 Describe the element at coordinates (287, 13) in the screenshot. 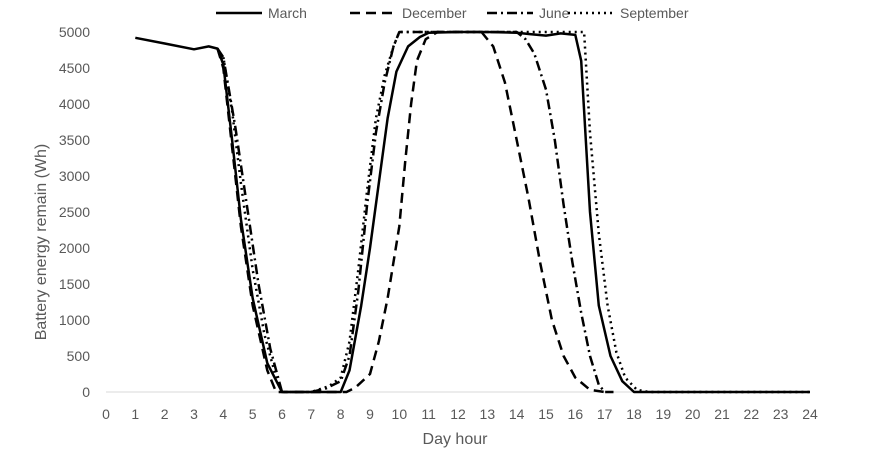

I see `legend-label: March` at that location.